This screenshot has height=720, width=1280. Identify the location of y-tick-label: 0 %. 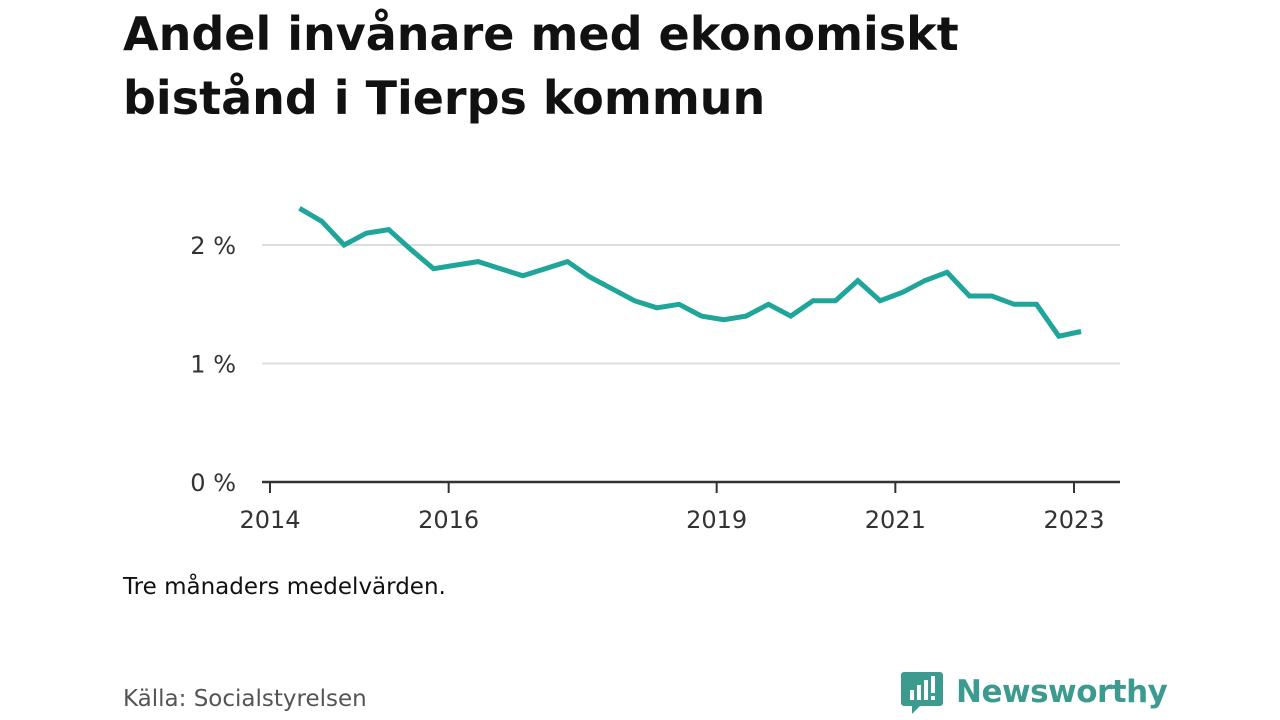
(213, 483).